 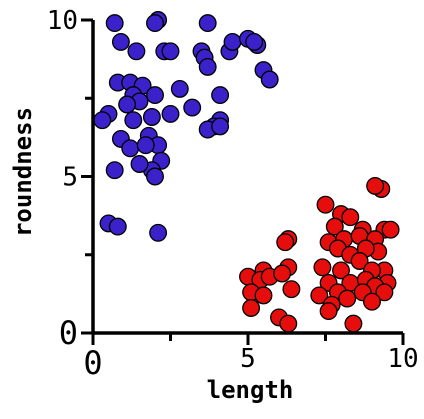 What do you see at coordinates (70, 178) in the screenshot?
I see `y-tick-label: 5` at bounding box center [70, 178].